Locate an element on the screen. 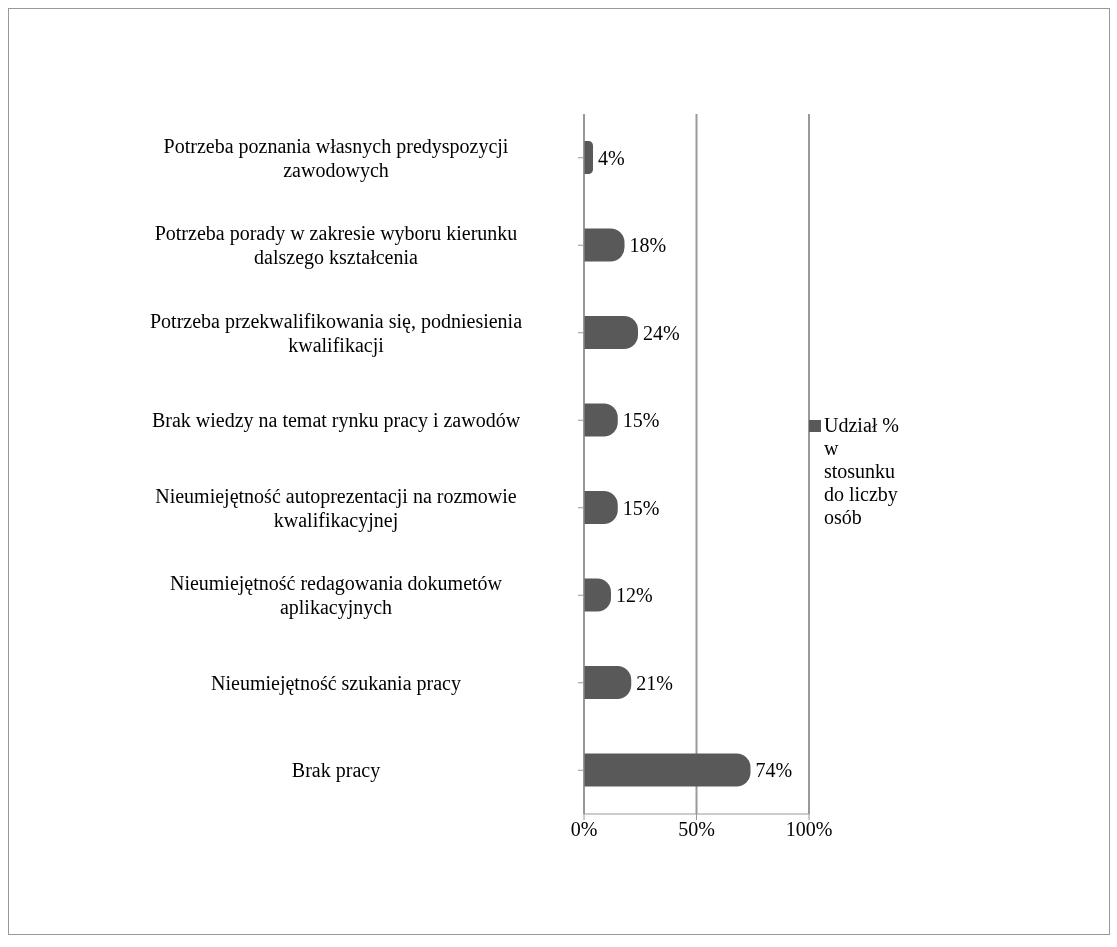 This screenshot has width=1117, height=947. data-label: 12% is located at coordinates (634, 595).